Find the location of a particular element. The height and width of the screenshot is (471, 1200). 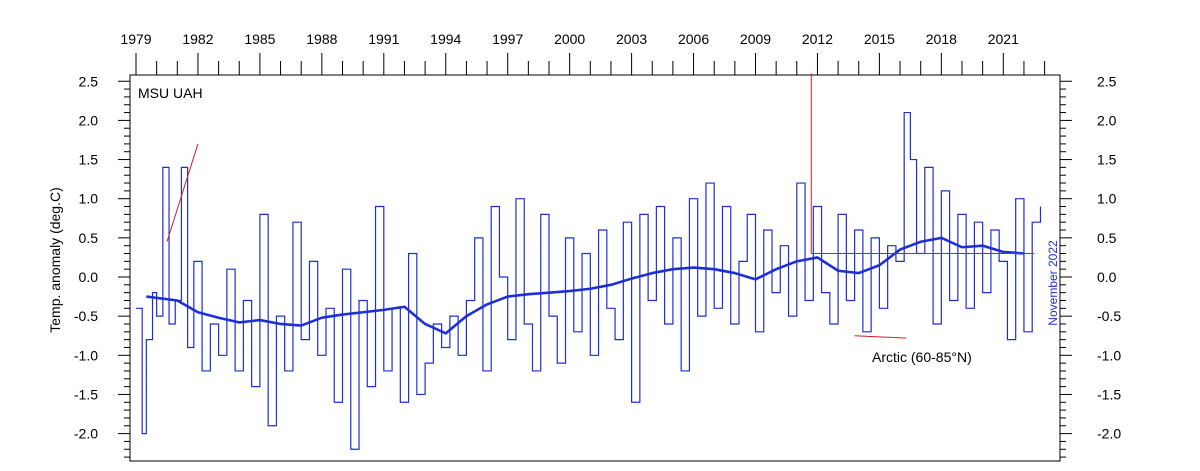

x-tick-label: 1988 is located at coordinates (321, 39).